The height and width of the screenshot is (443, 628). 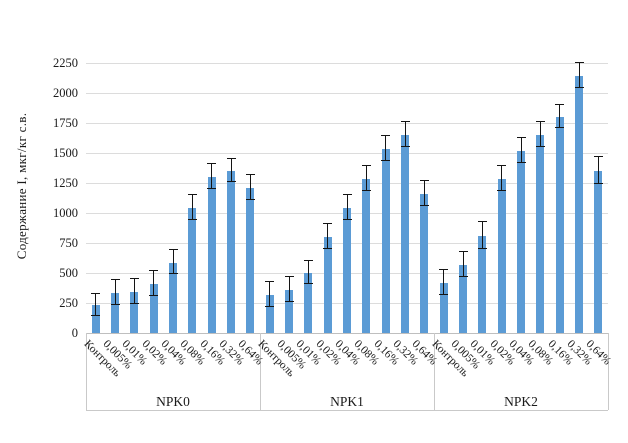 What do you see at coordinates (65, 183) in the screenshot?
I see `y-tick-label-1250: 1250` at bounding box center [65, 183].